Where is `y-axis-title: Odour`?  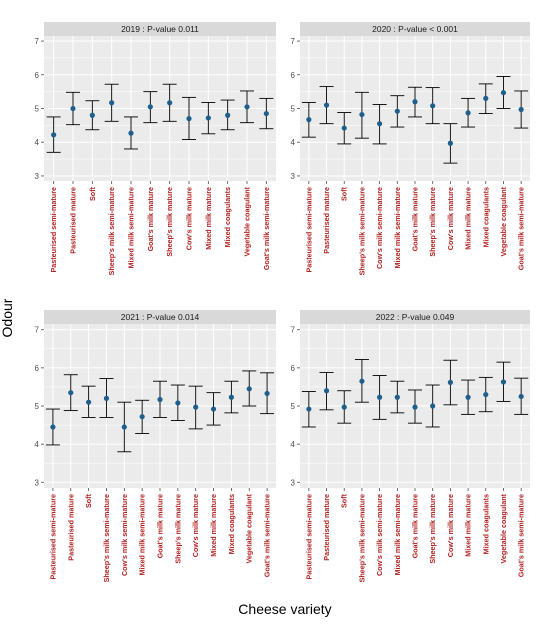
y-axis-title: Odour is located at coordinates (7, 317).